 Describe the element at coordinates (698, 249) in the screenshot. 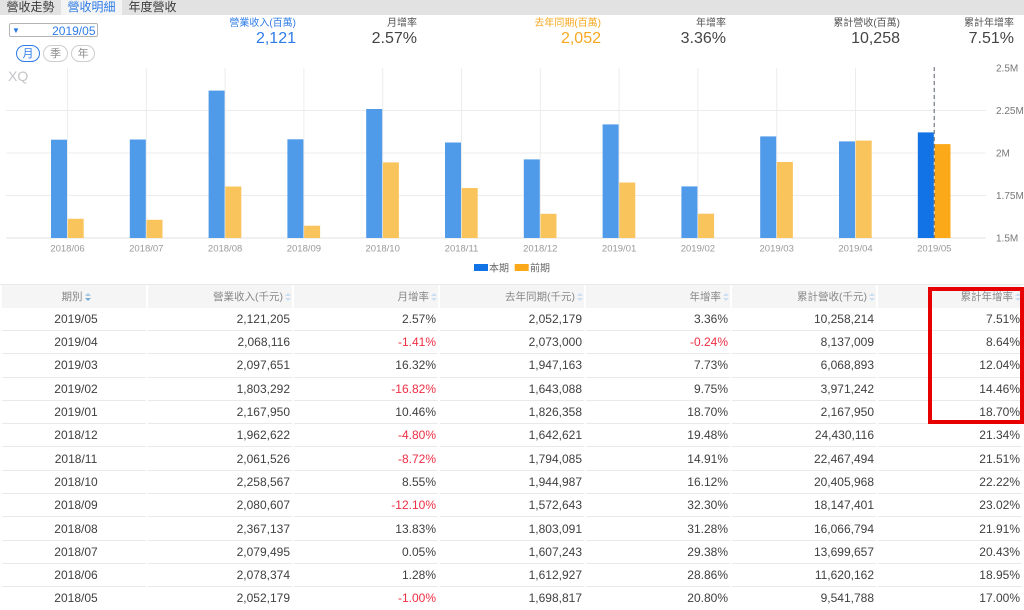

I see `svg-text: 2019/02` at that location.